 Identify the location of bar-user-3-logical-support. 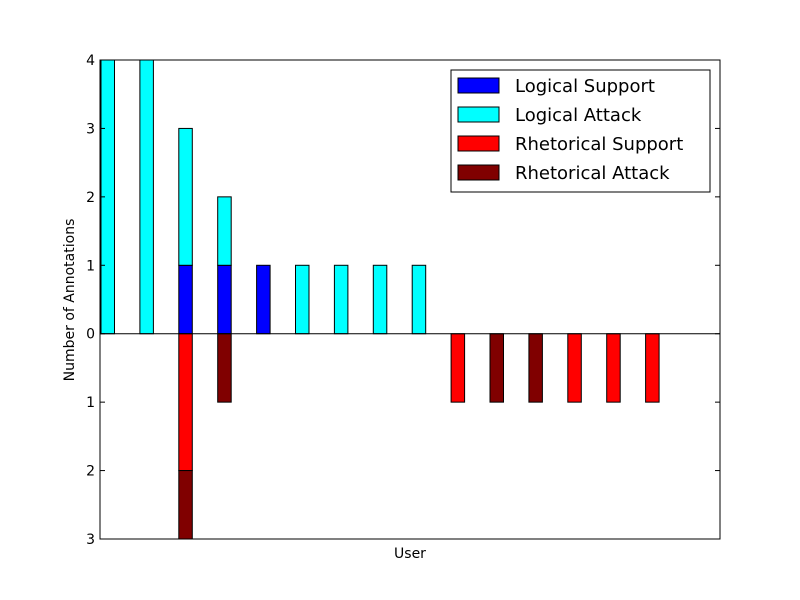
(185, 299).